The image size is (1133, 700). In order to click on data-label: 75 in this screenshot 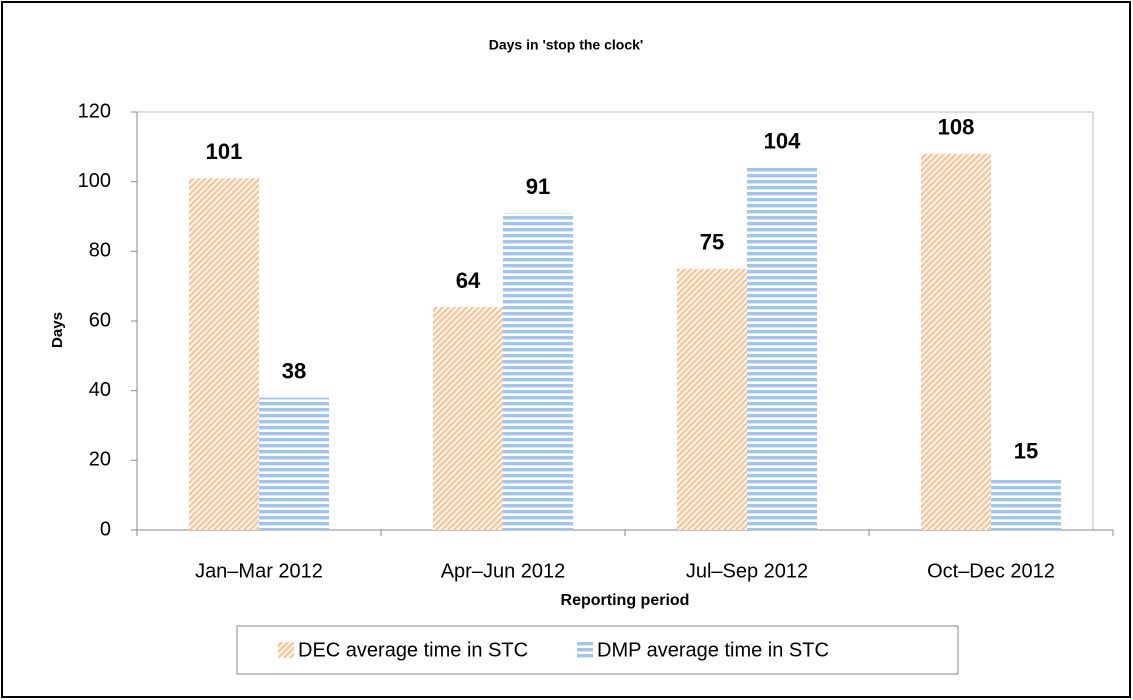, I will do `click(712, 242)`.